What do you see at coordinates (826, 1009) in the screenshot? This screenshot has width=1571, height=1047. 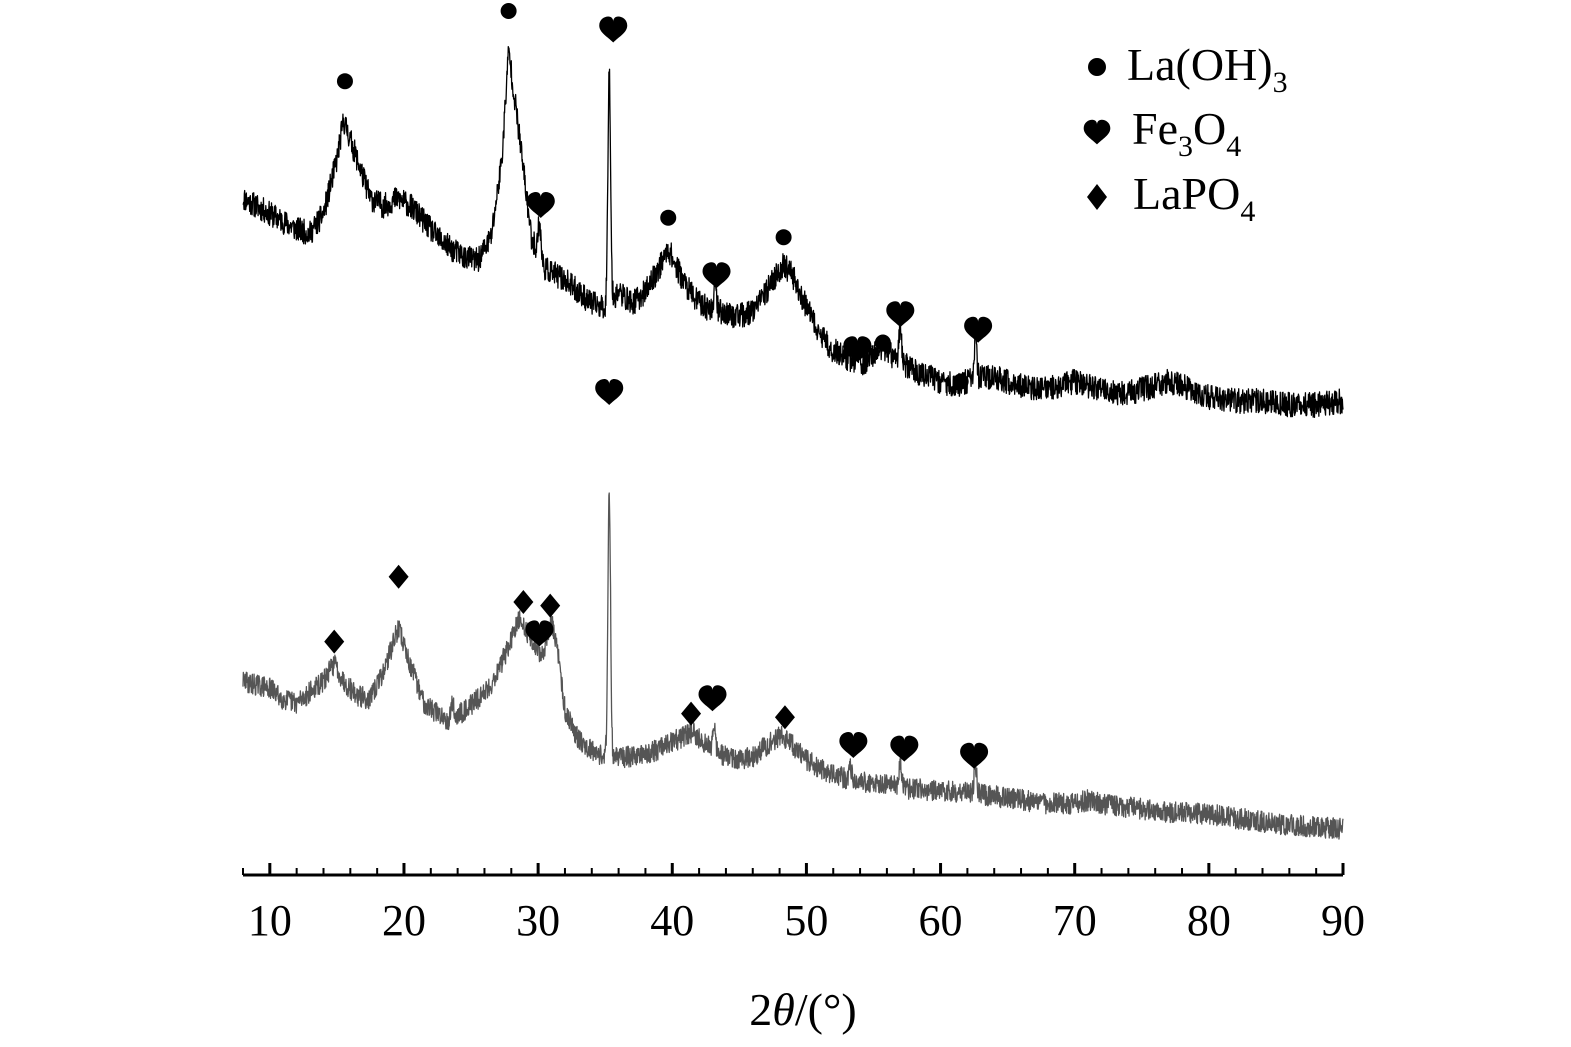 I see `x-axis-label-unit: /(°)` at bounding box center [826, 1009].